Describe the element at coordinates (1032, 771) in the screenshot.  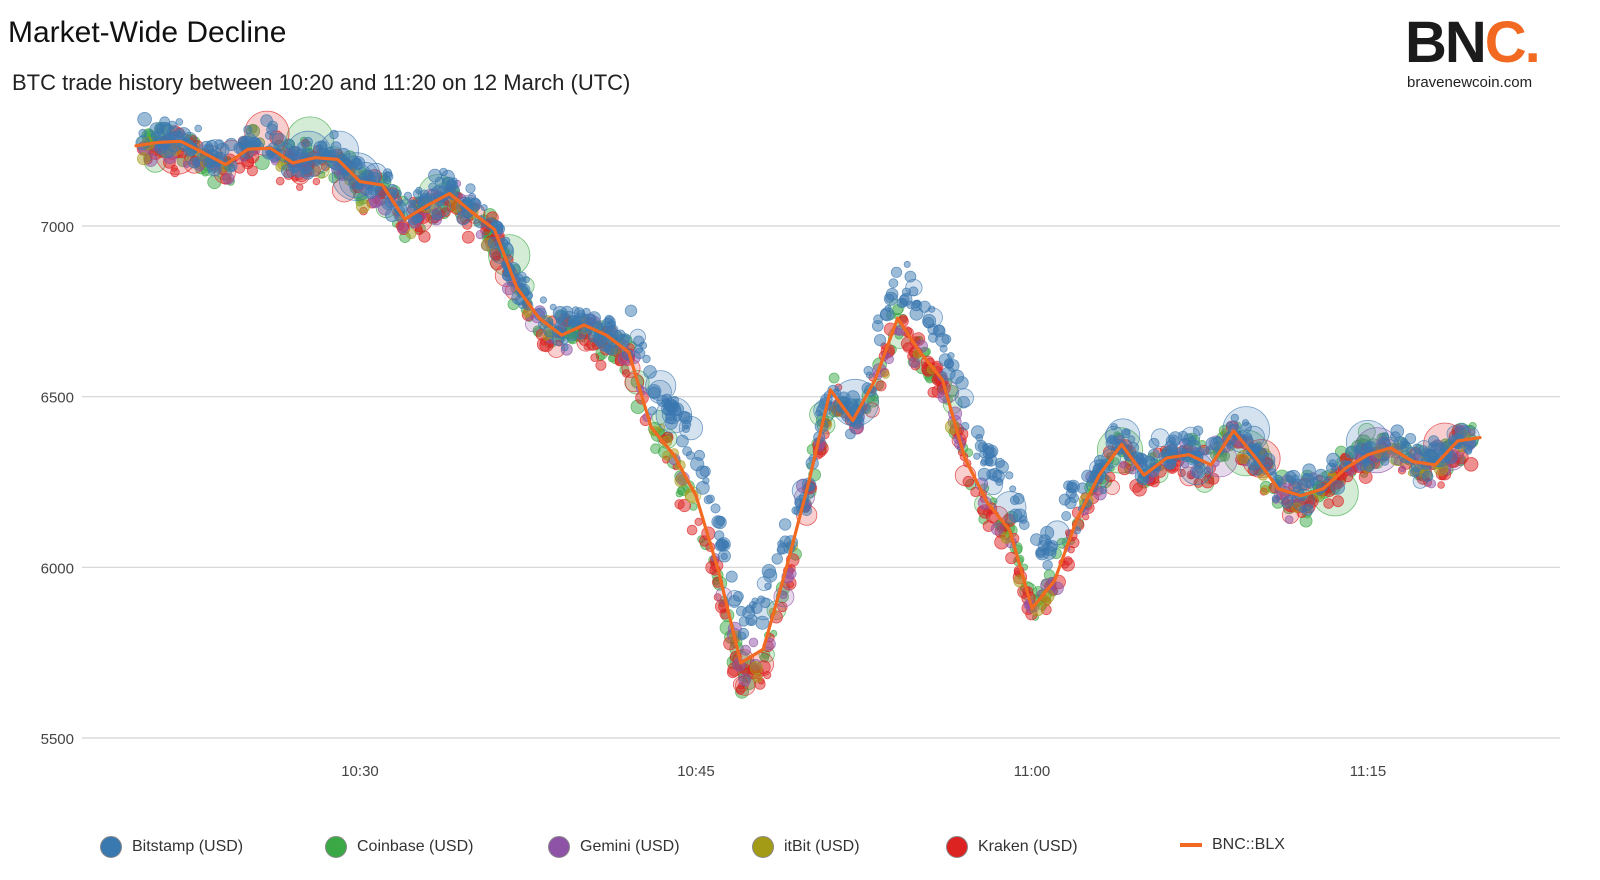
I see `x-tick-label: 11:00` at that location.